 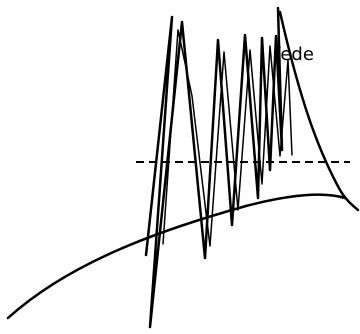 I want to click on tail-curve, so click(x=319, y=111).